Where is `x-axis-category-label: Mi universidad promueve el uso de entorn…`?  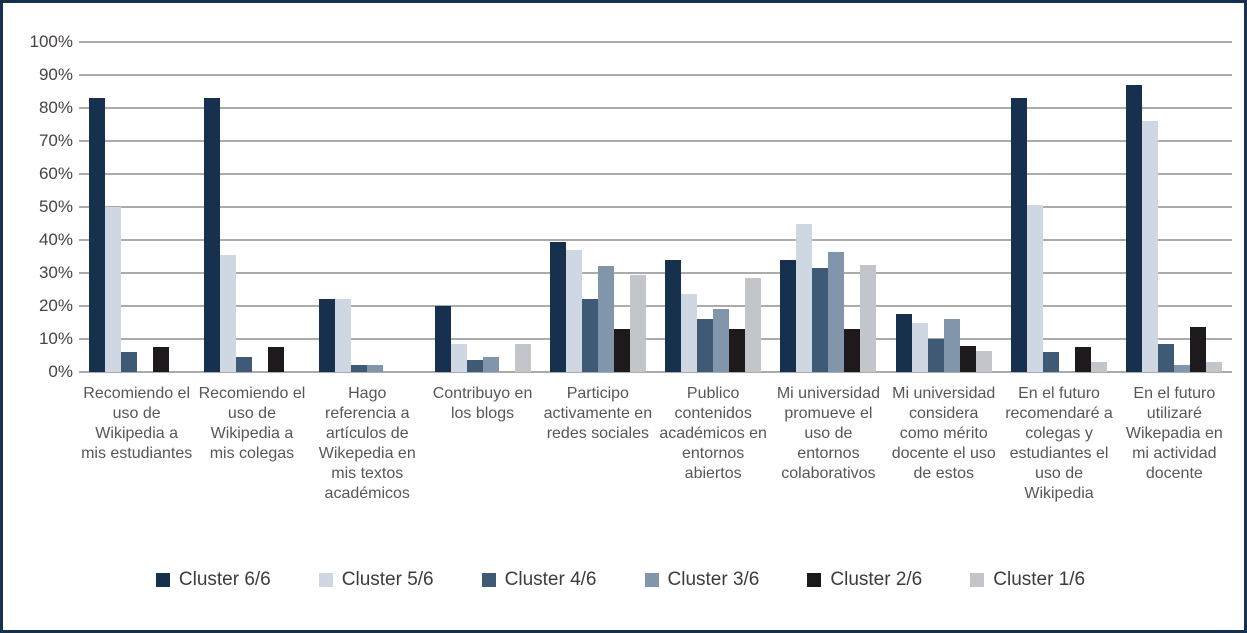 x-axis-category-label: Mi universidad promueve el uso de entorn… is located at coordinates (828, 433).